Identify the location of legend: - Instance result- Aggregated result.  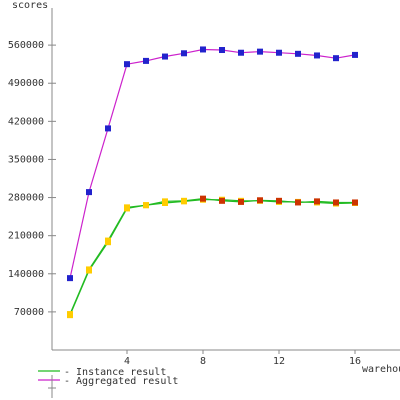
(108, 382).